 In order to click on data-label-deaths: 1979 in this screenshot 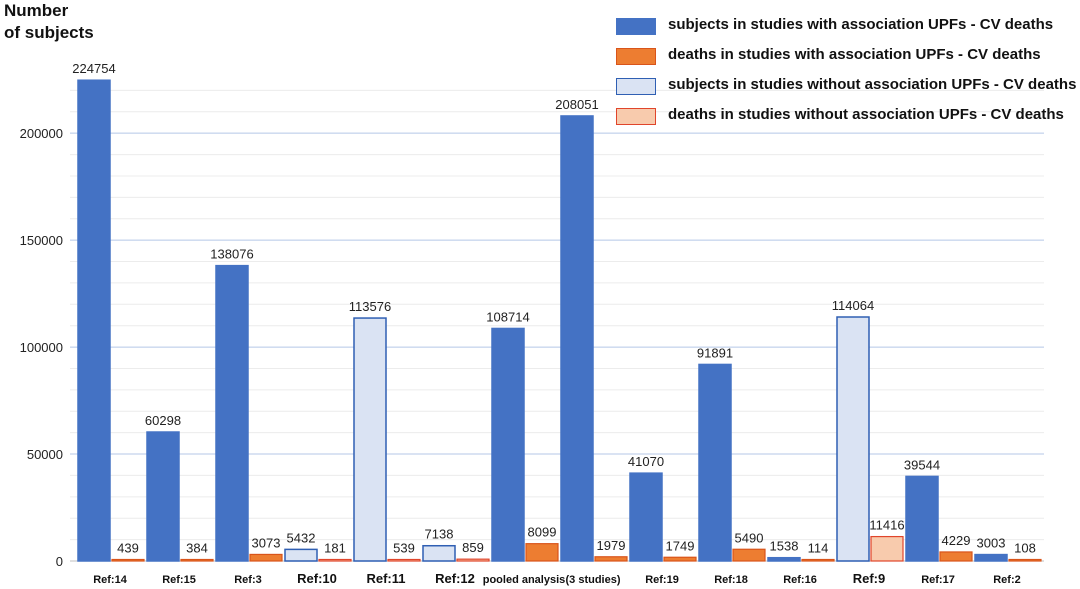, I will do `click(611, 545)`.